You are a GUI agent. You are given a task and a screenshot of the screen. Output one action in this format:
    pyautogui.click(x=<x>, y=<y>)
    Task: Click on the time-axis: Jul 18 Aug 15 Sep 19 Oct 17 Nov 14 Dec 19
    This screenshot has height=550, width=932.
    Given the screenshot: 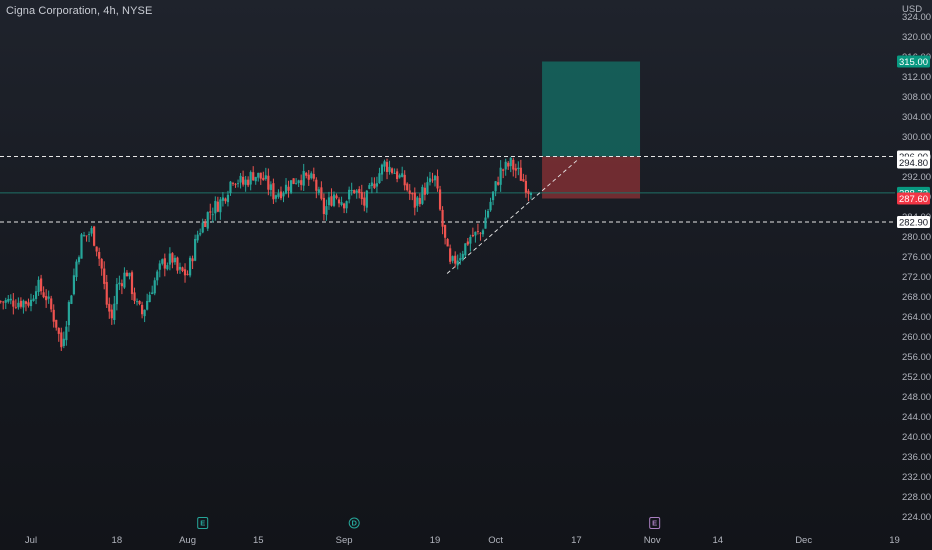 What is the action you would take?
    pyautogui.click(x=462, y=540)
    